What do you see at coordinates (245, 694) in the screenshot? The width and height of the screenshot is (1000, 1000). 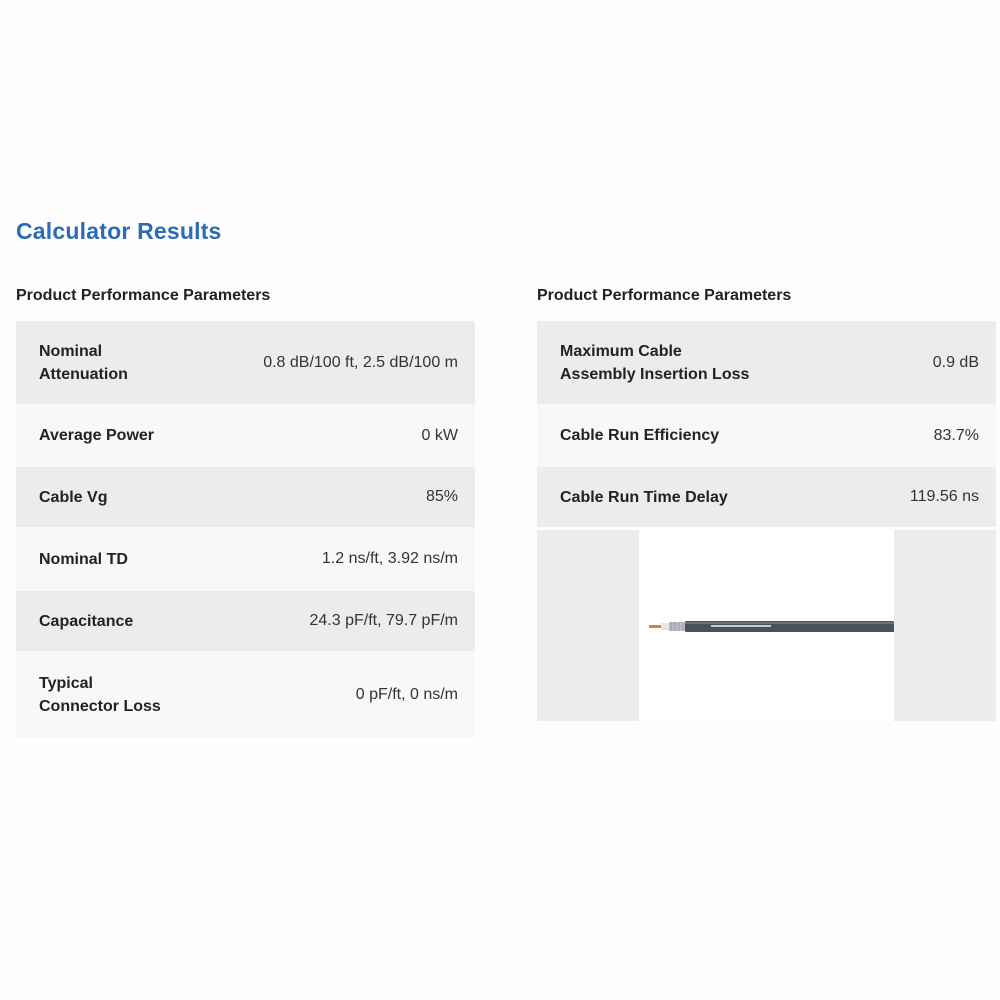 I see `table-row: Typical Connector Loss 0 pF/ft, 0 ns/m` at bounding box center [245, 694].